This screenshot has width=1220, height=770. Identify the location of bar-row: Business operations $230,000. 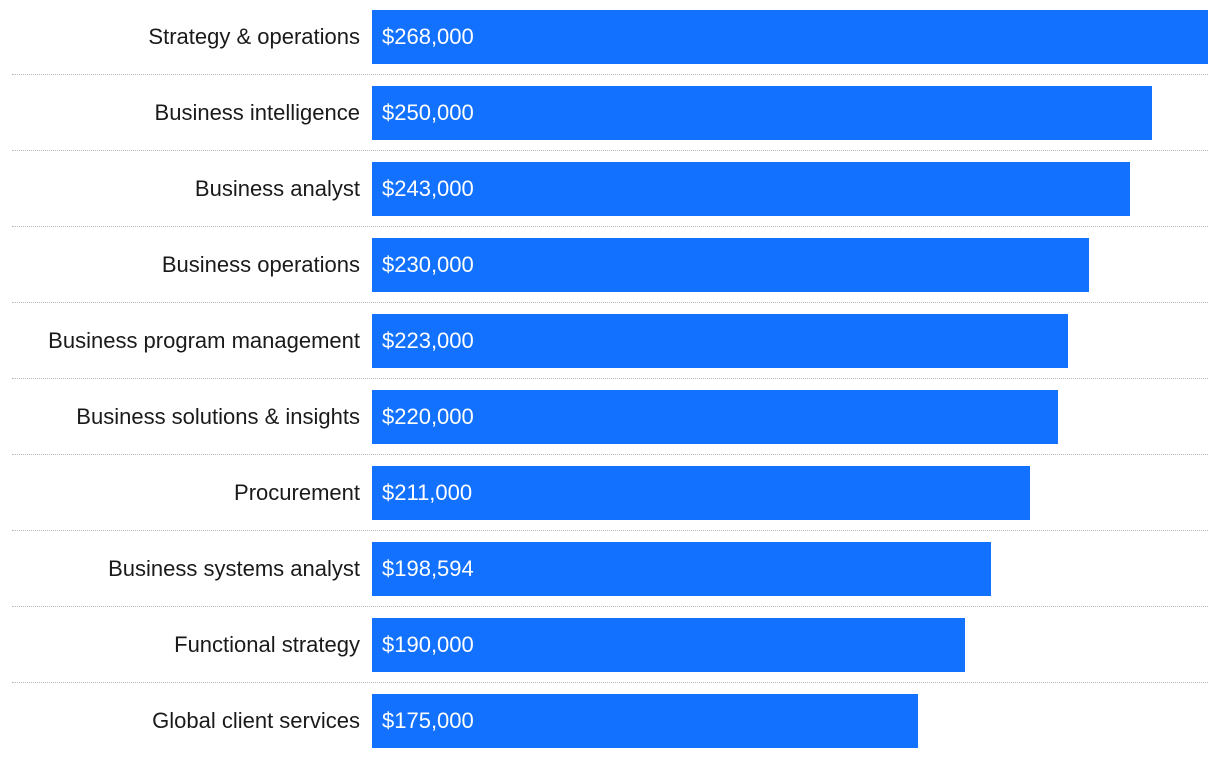
(610, 276).